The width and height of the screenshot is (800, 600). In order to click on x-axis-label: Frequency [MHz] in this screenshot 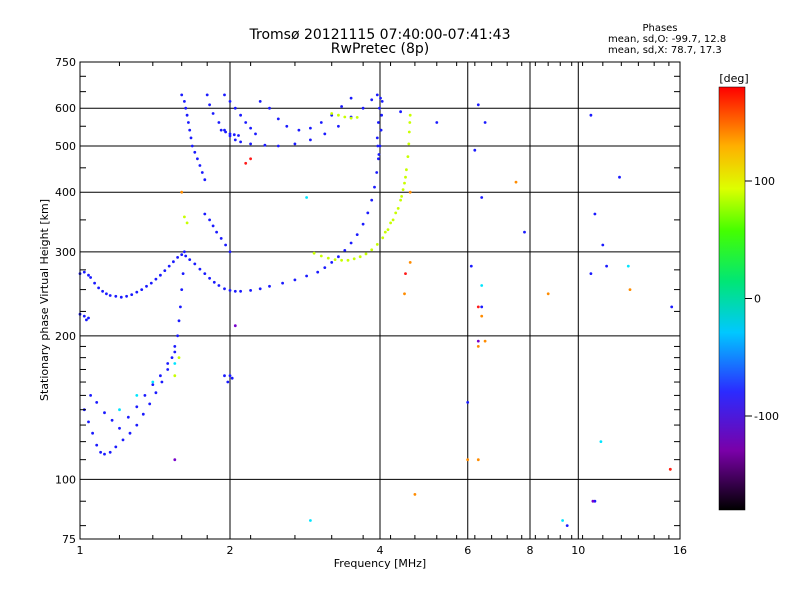, I will do `click(380, 563)`.